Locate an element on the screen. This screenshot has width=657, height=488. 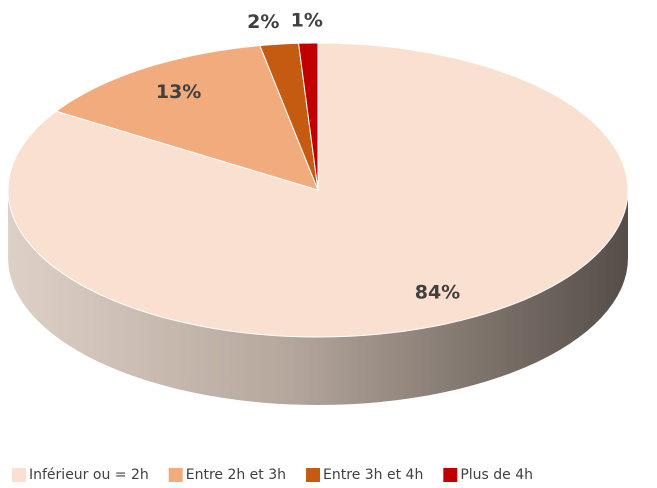
legend-label: Entre 2h et 3h is located at coordinates (236, 475).